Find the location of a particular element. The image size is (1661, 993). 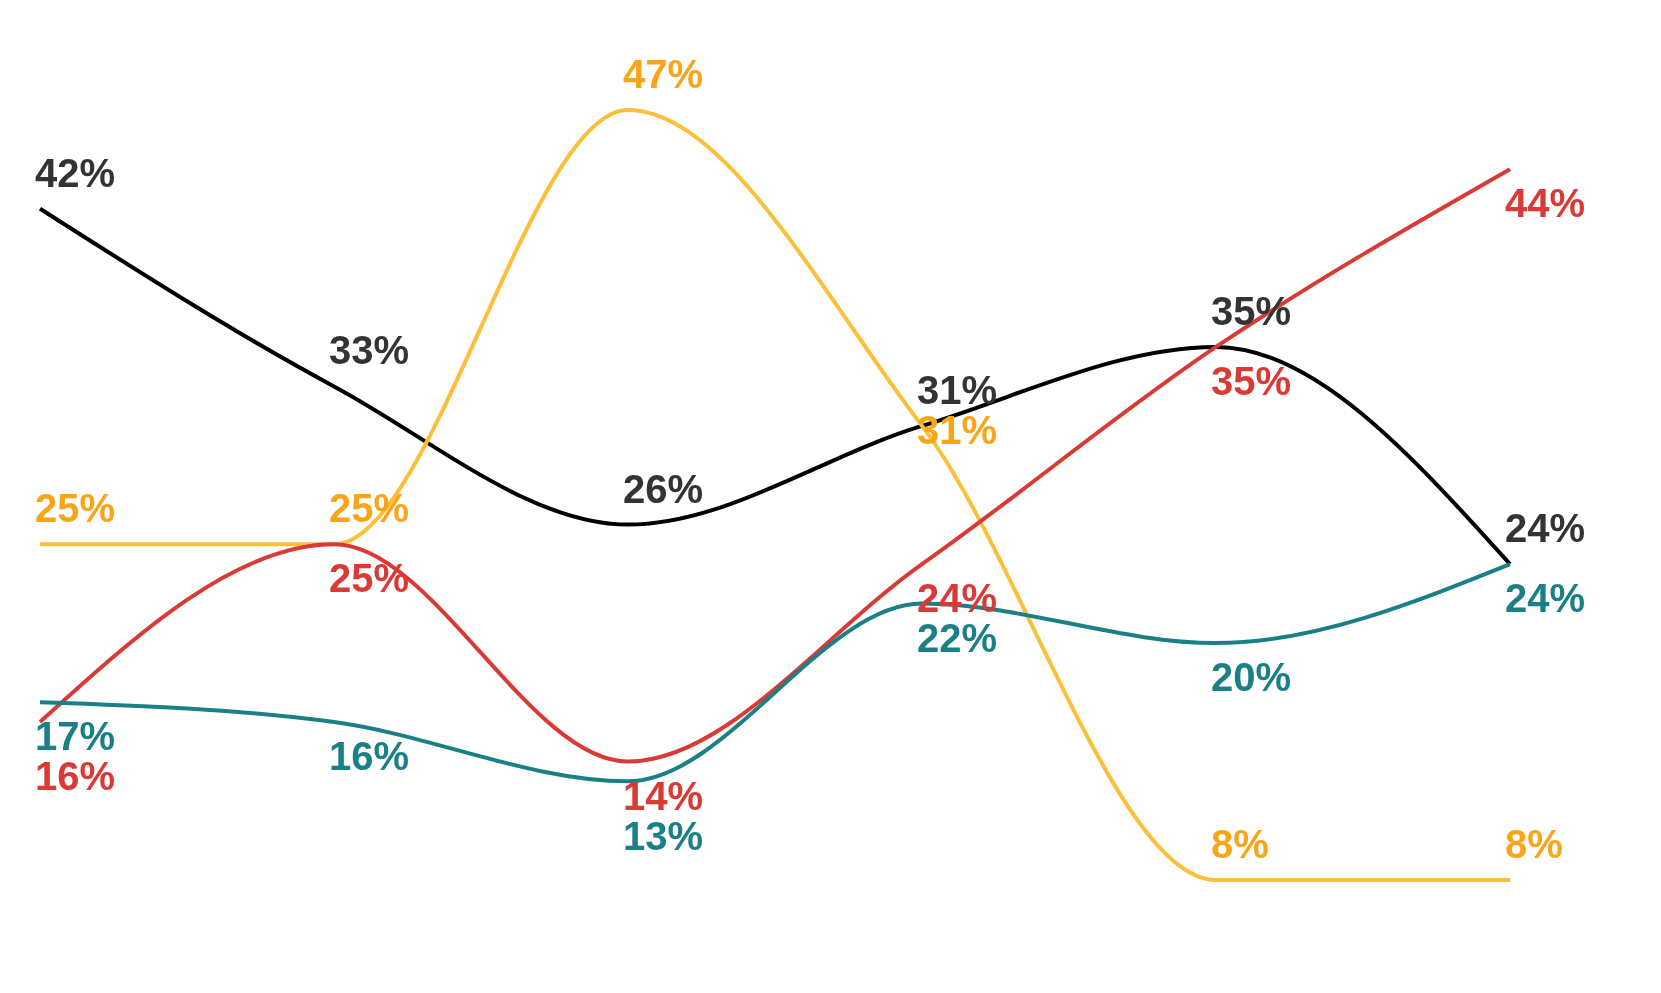

data-label: 16% is located at coordinates (369, 756).